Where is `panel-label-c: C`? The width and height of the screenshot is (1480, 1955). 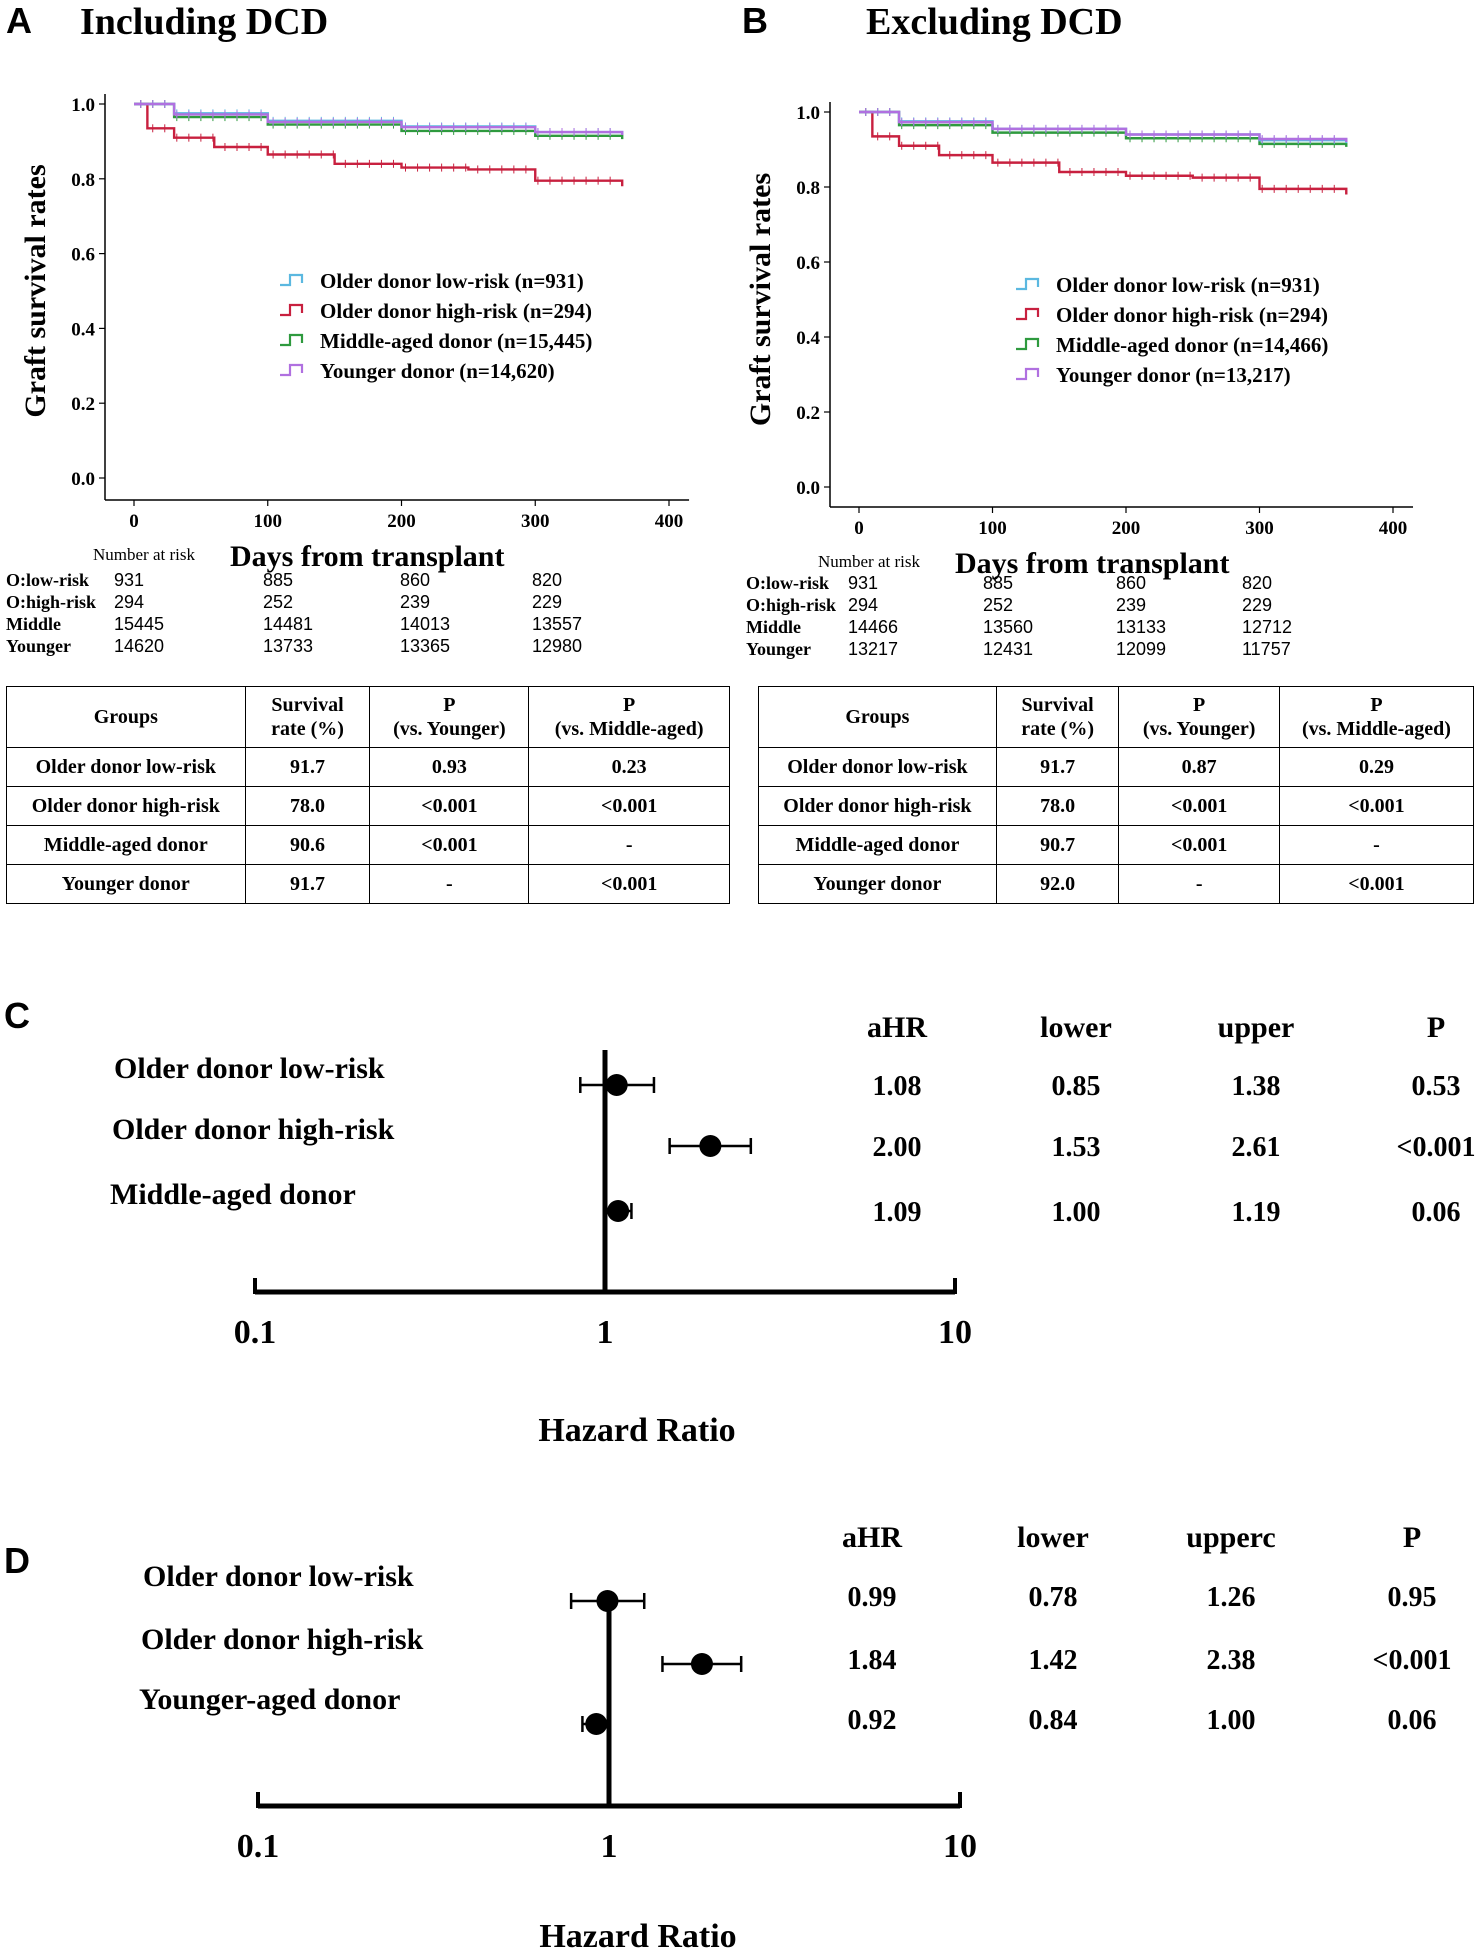
panel-label-c: C is located at coordinates (17, 1015).